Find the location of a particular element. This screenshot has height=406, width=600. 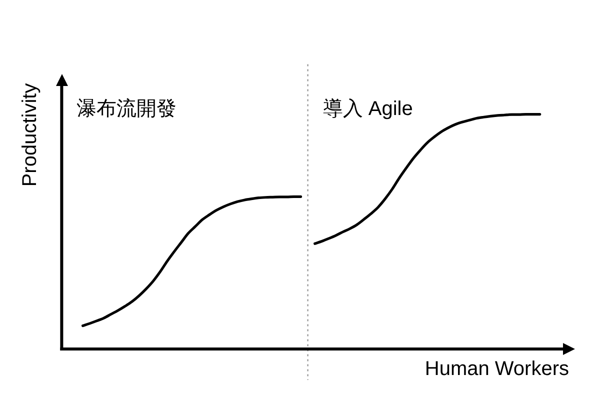

x-axis-title: Human Workers is located at coordinates (496, 369).